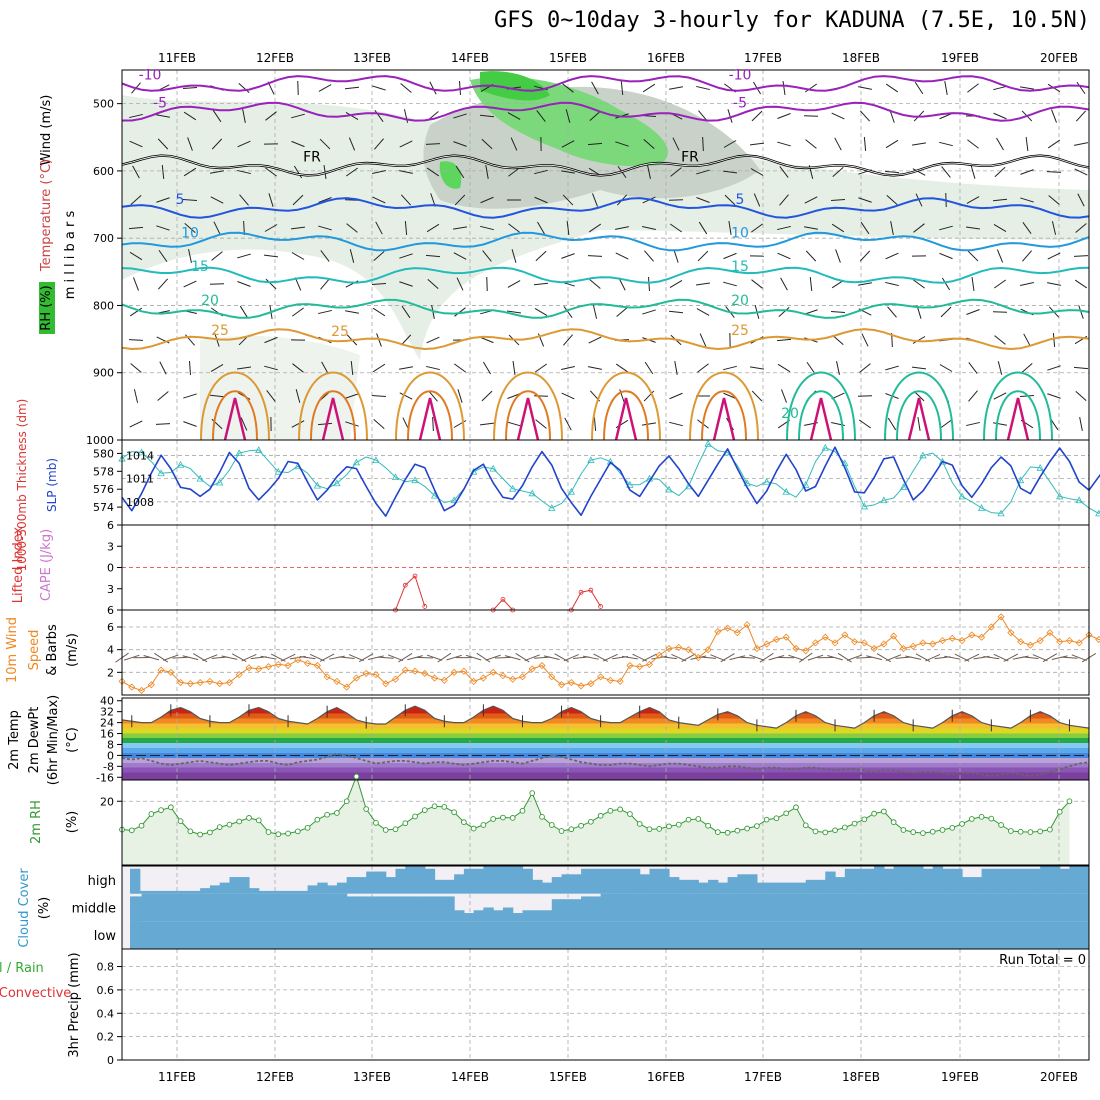  What do you see at coordinates (74, 1004) in the screenshot?
I see `axis-label-precip: 3hr Precip (mm)` at bounding box center [74, 1004].